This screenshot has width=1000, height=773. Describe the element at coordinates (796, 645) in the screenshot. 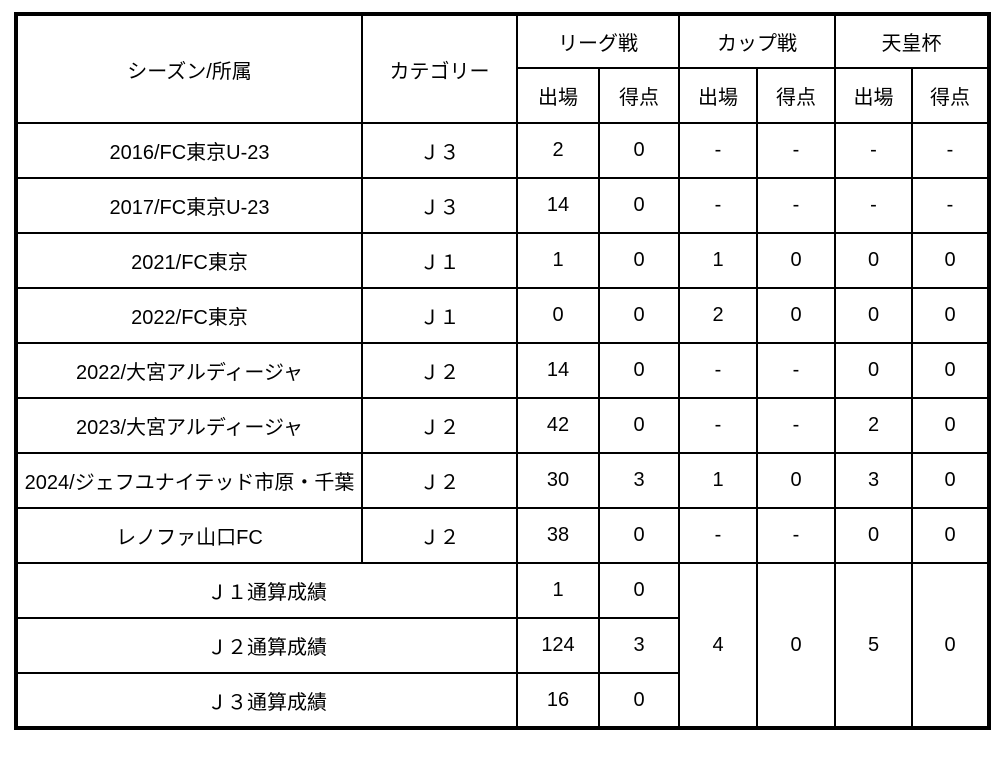

I see `total-cup-goals-cell: 0` at that location.